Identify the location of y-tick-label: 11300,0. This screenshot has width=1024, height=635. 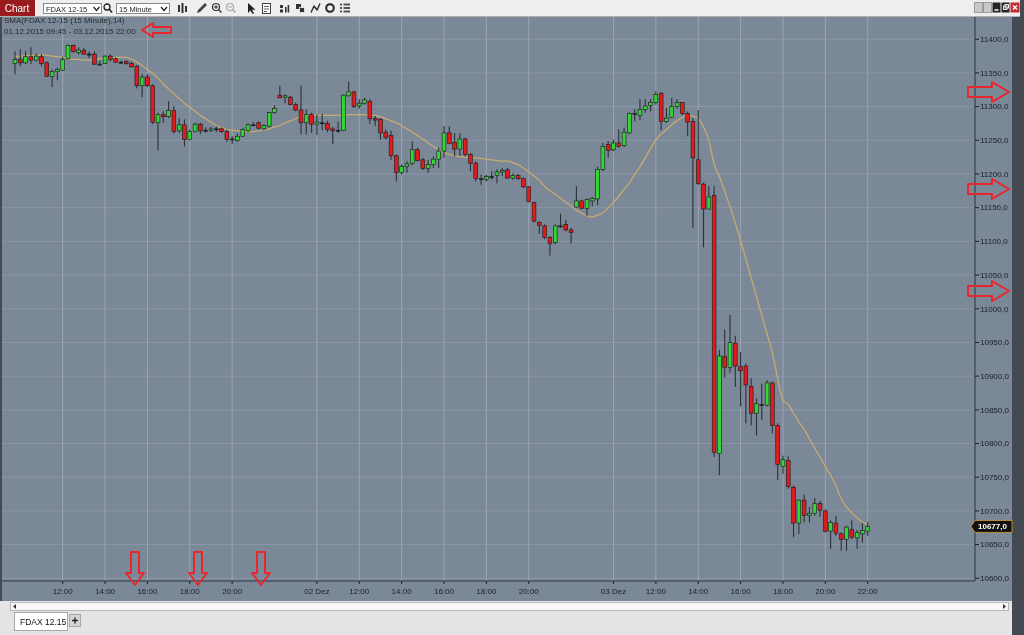
(994, 107).